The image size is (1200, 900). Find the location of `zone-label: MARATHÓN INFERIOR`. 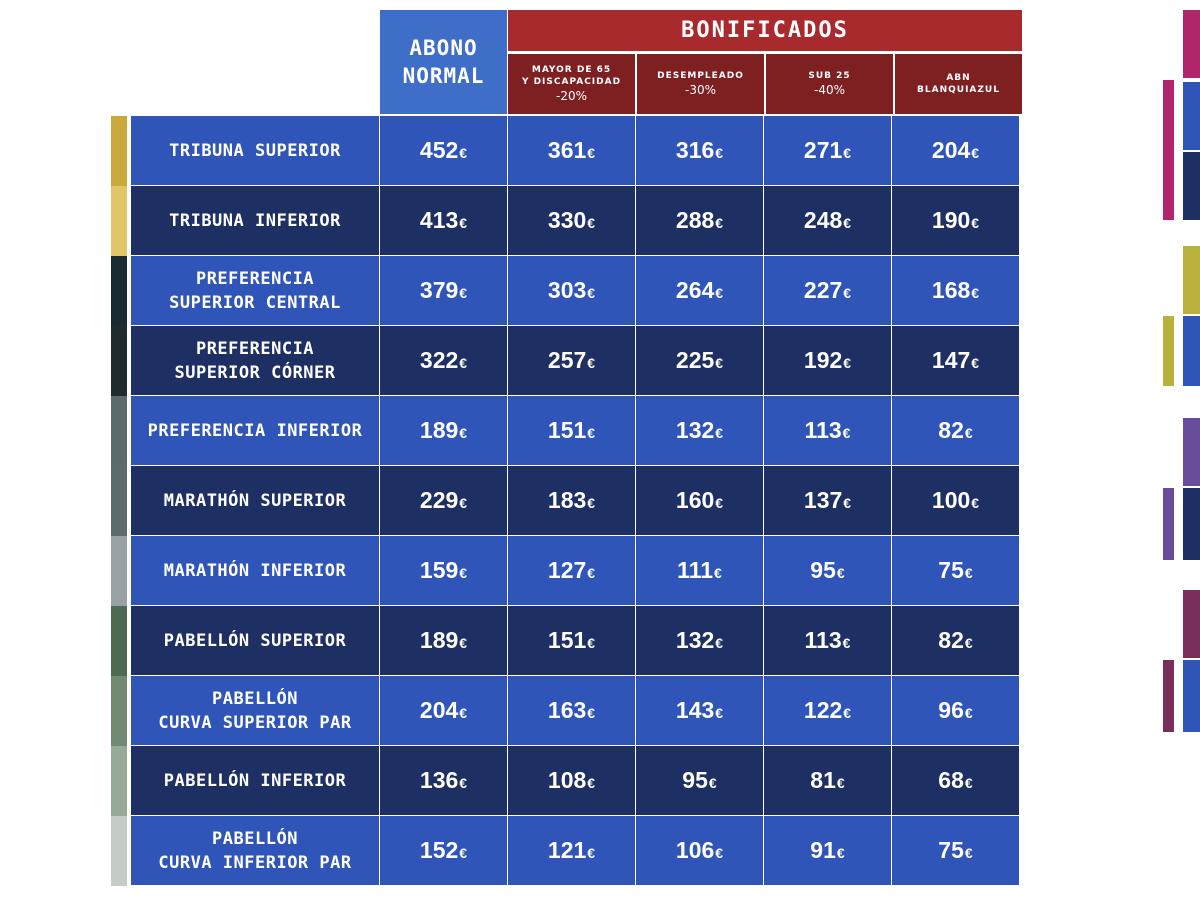

zone-label: MARATHÓN INFERIOR is located at coordinates (255, 570).